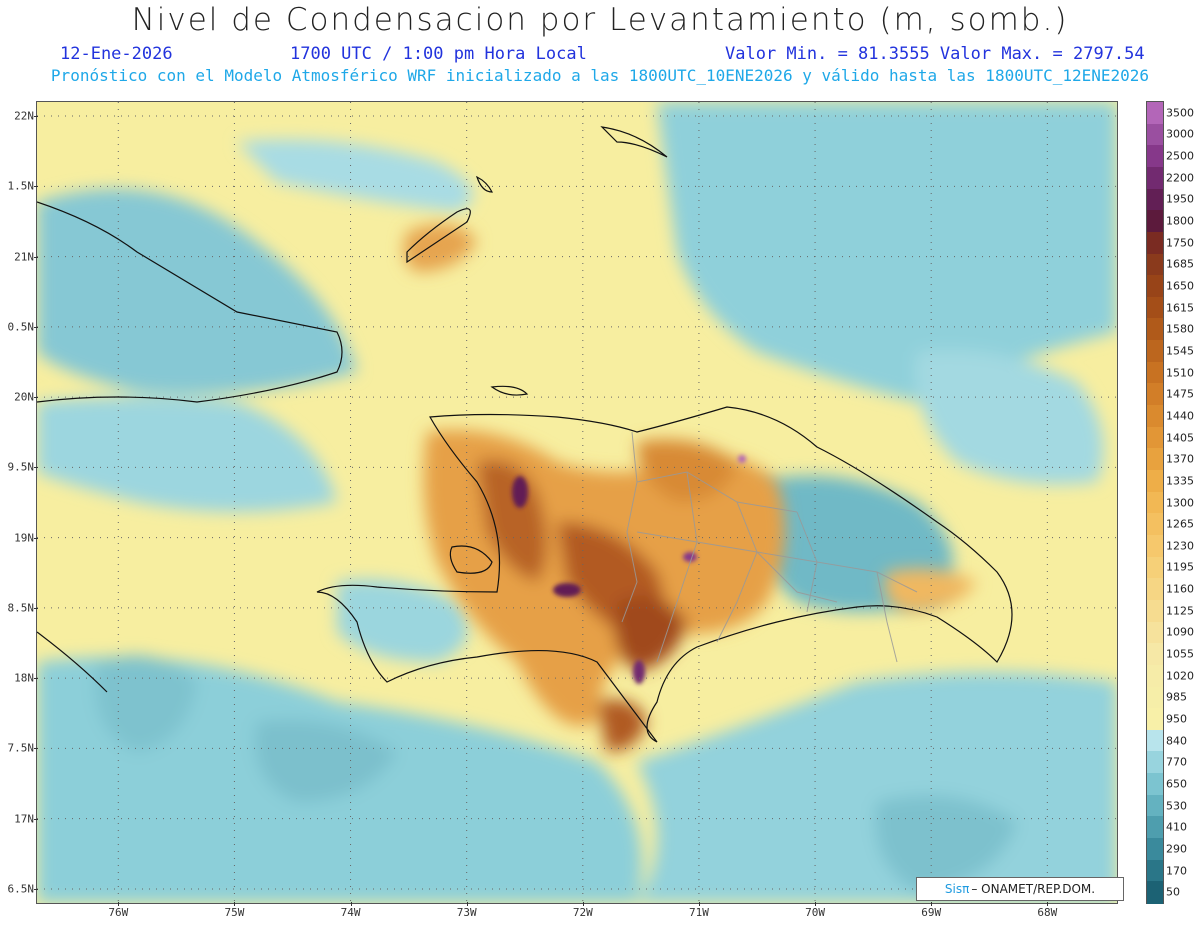  What do you see at coordinates (1180, 524) in the screenshot?
I see `colorbar-label: 1265` at bounding box center [1180, 524].